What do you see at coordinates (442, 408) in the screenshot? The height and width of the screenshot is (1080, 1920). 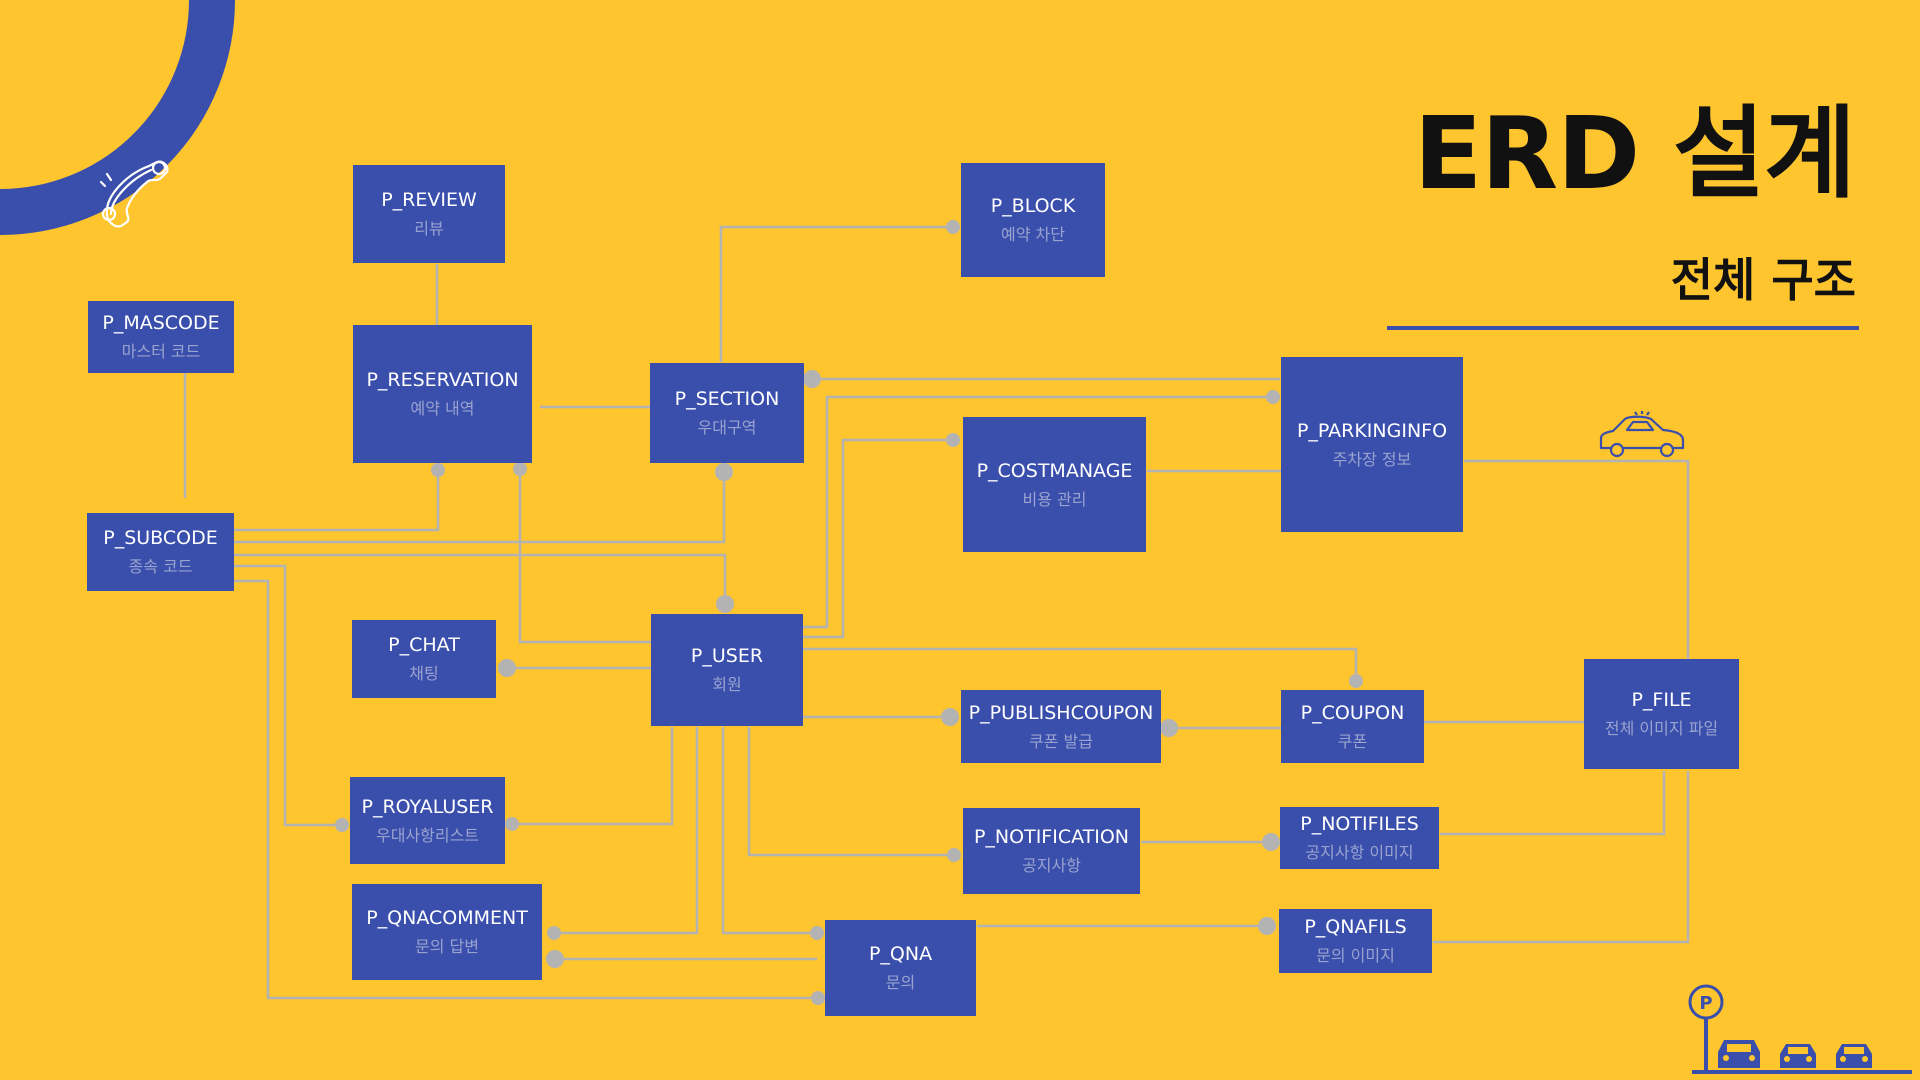 I see `entity-desc: 예약 내역` at bounding box center [442, 408].